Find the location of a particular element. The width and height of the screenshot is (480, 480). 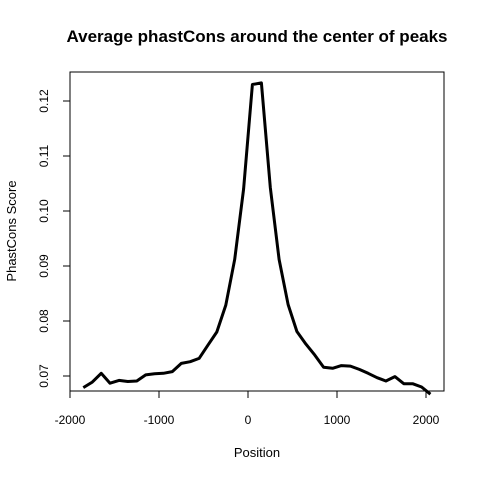

x-tick-label: -1000 is located at coordinates (159, 420).